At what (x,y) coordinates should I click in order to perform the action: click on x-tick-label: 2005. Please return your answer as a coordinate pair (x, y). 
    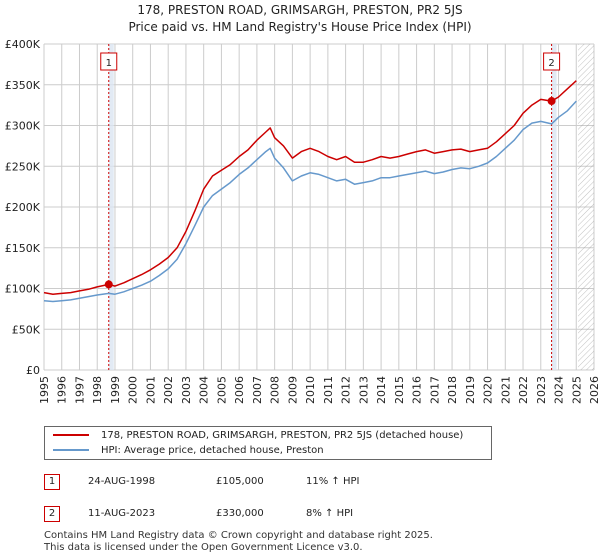
    Looking at the image, I should click on (221, 390).